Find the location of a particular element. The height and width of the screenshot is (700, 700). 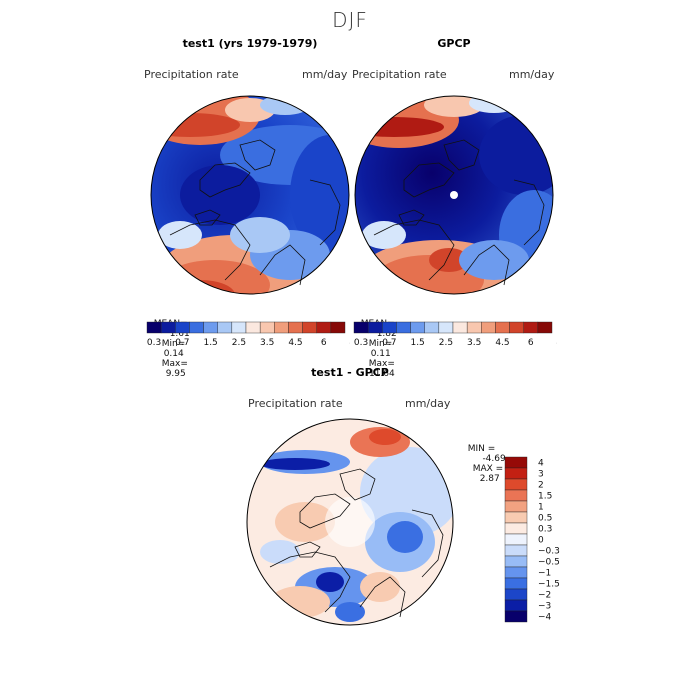

colorbar-tick-label: −4 is located at coordinates (545, 618).